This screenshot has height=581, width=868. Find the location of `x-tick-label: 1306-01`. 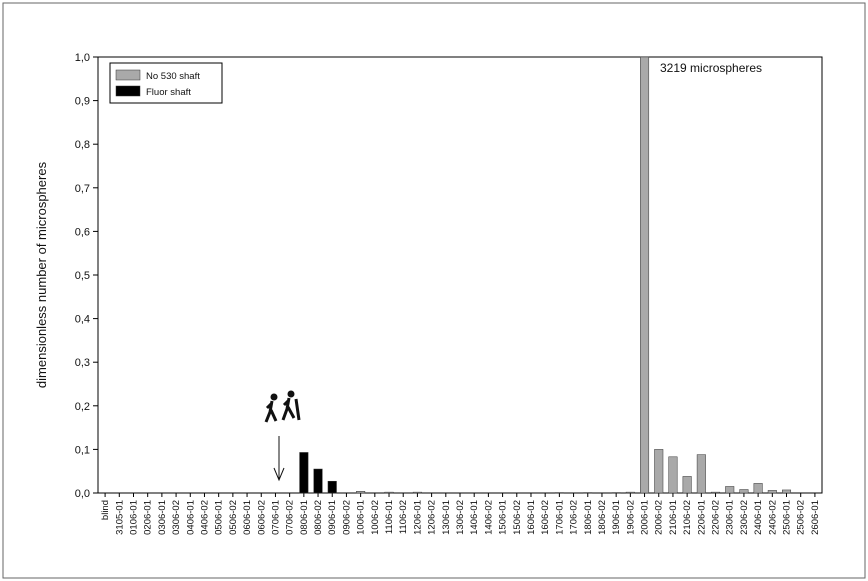

x-tick-label: 1306-01 is located at coordinates (446, 517).